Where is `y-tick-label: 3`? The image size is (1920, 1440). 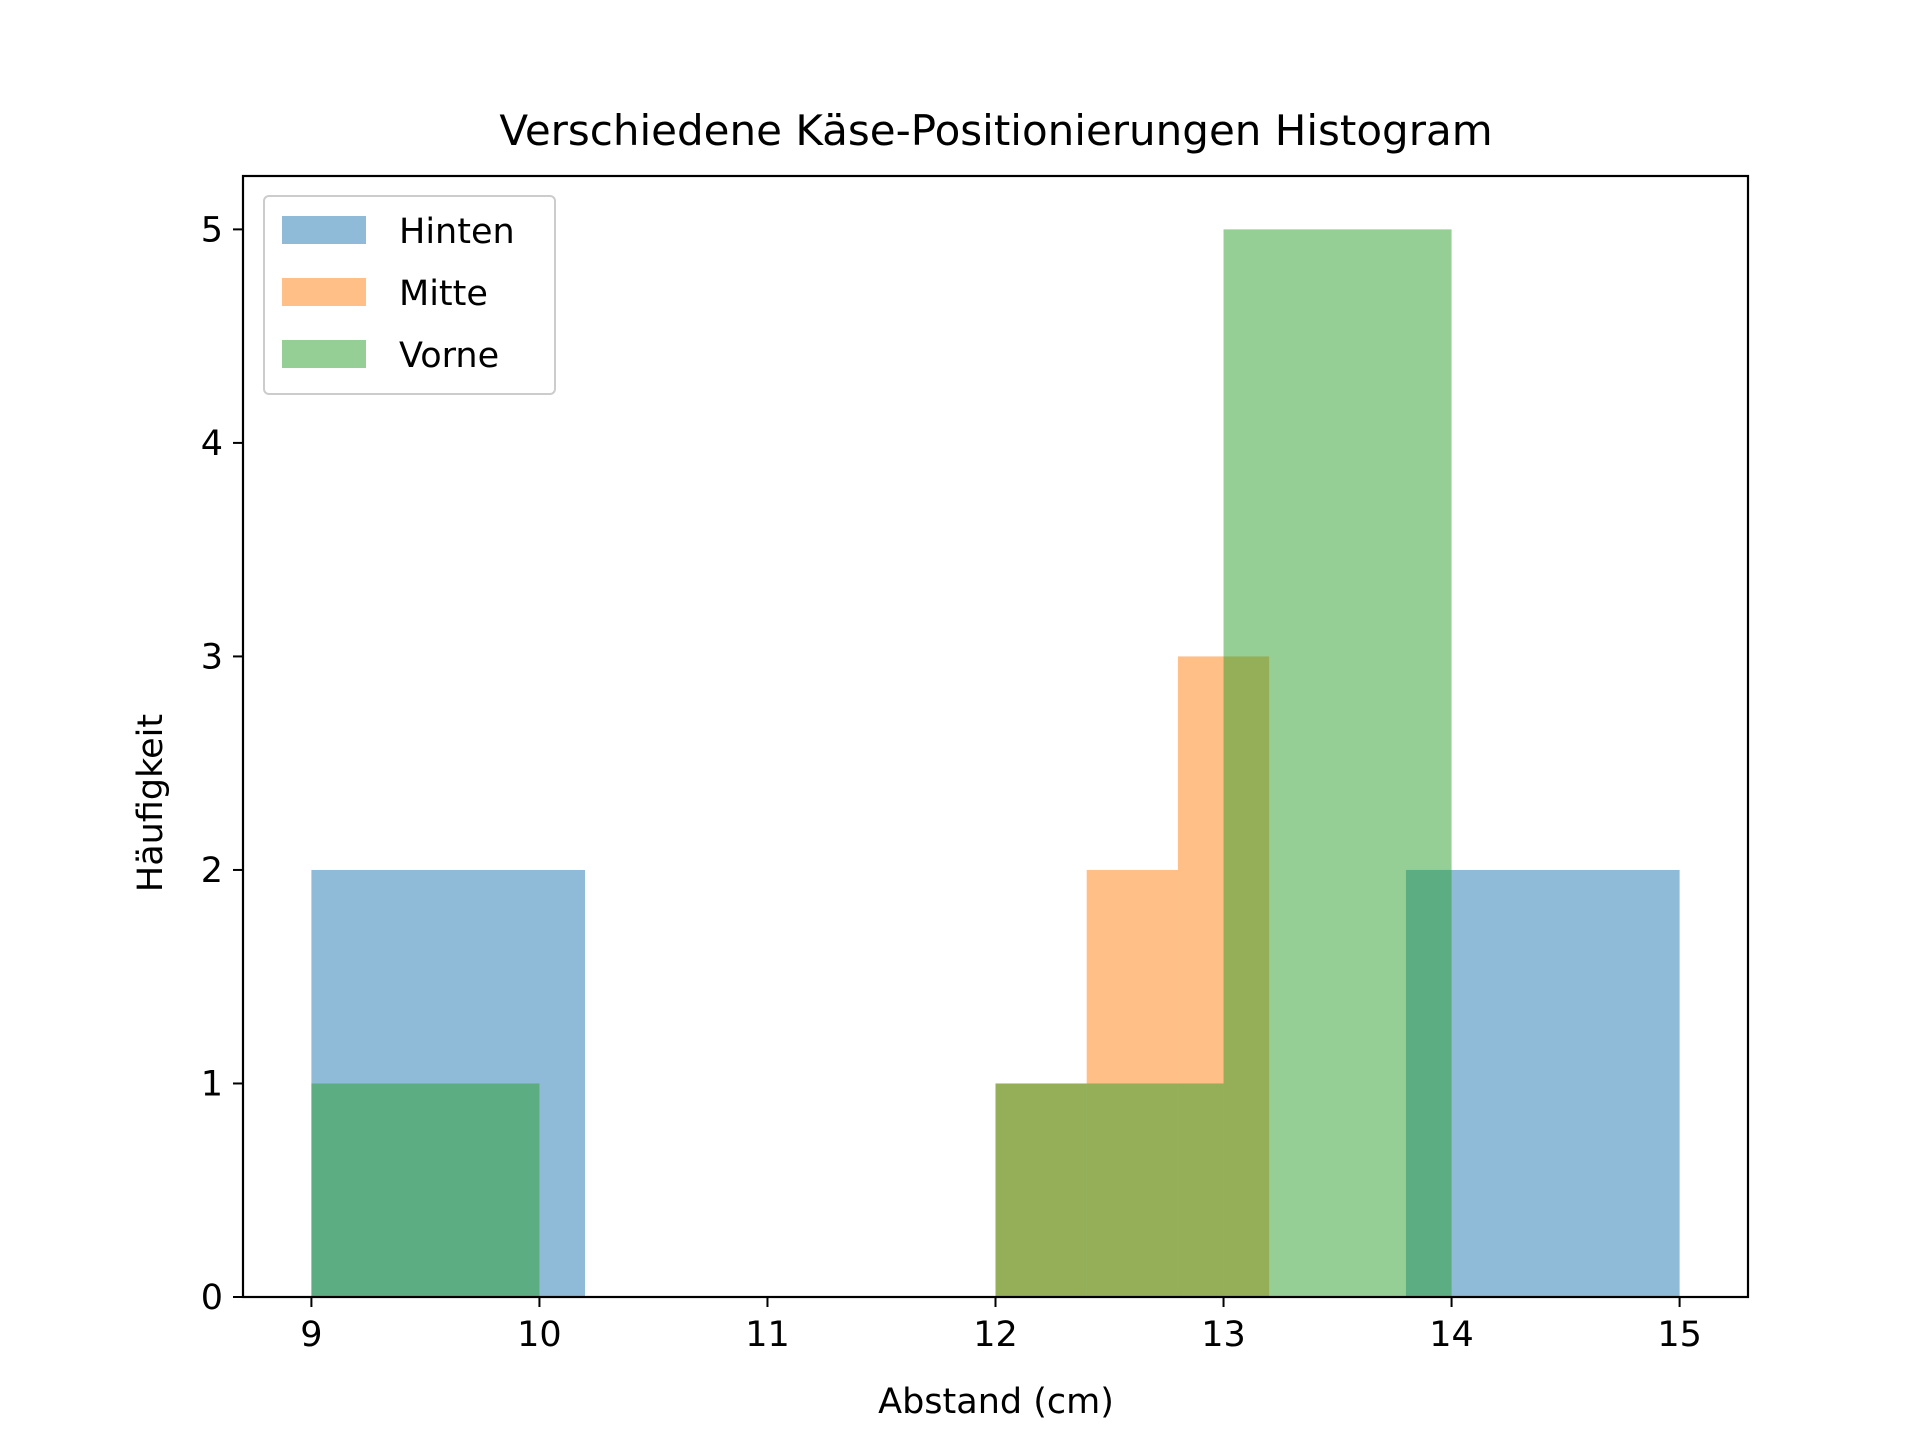 y-tick-label: 3 is located at coordinates (212, 657).